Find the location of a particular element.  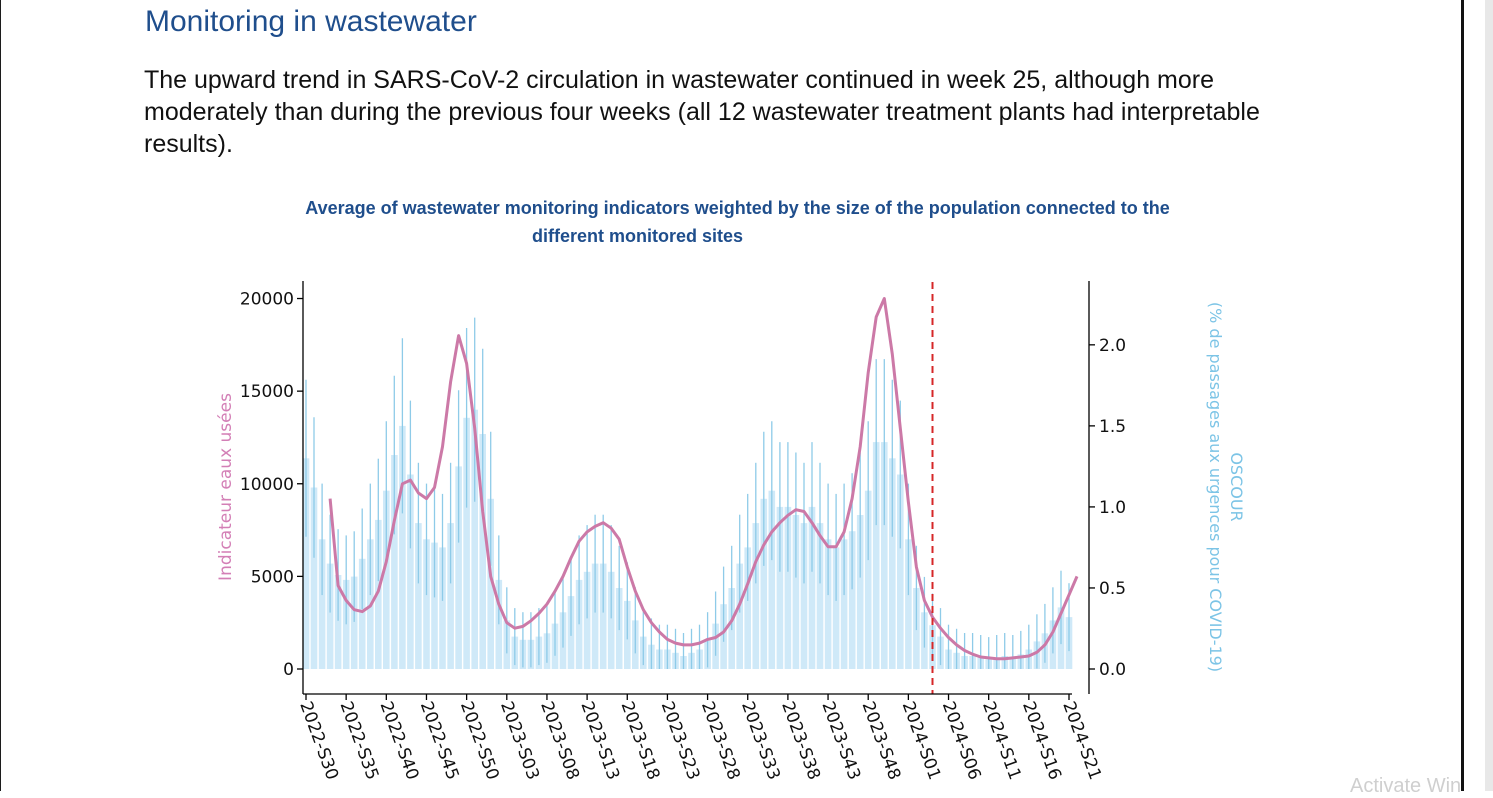

left-y-axis-label: Indicateur eaux usées is located at coordinates (226, 487).